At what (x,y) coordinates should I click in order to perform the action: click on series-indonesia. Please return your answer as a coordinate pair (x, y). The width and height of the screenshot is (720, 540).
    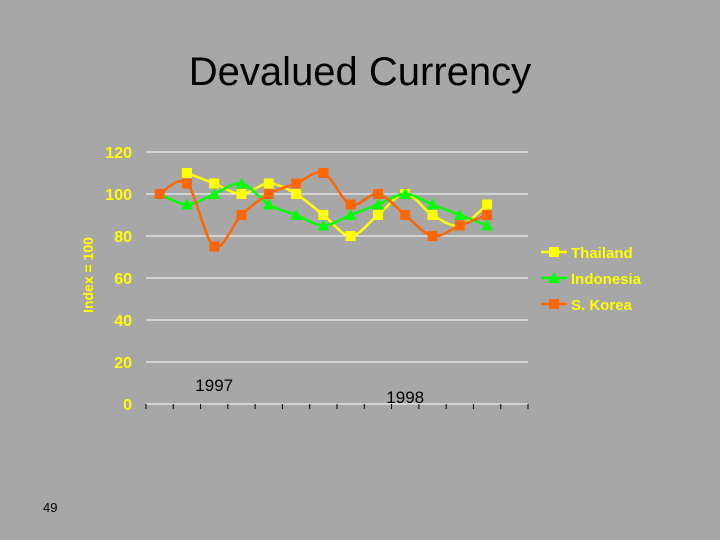
    Looking at the image, I should click on (323, 204).